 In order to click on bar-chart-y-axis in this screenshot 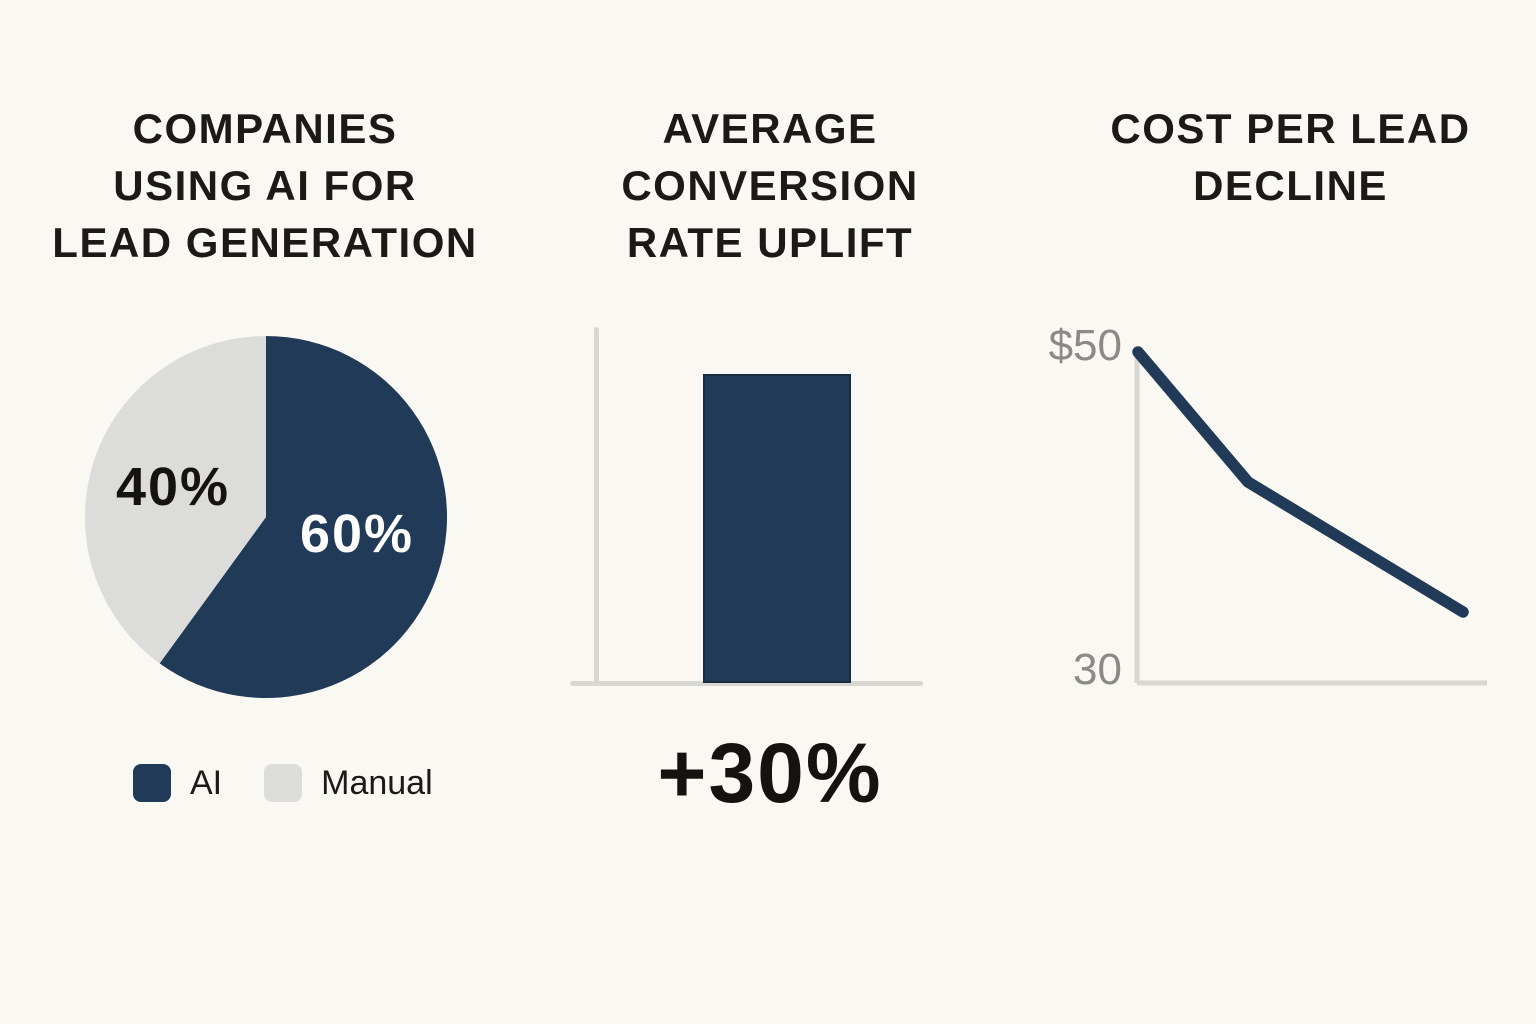, I will do `click(596, 505)`.